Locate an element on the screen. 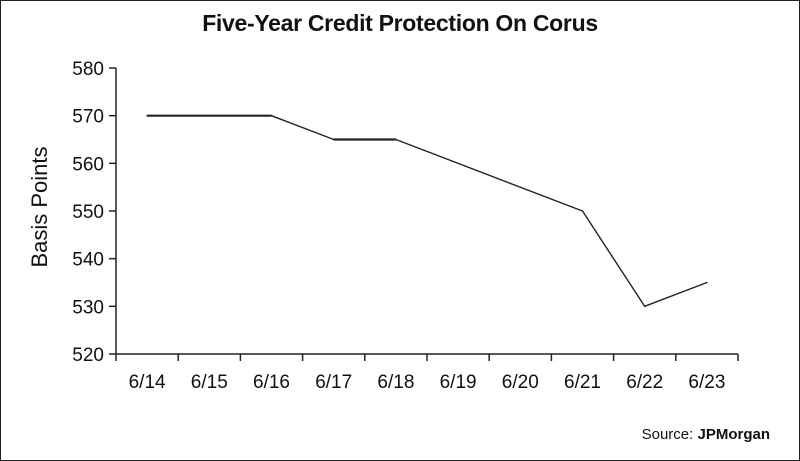 The width and height of the screenshot is (800, 461). y-tick-labels: 520 530 540 550 560 570 580 is located at coordinates (88, 212).